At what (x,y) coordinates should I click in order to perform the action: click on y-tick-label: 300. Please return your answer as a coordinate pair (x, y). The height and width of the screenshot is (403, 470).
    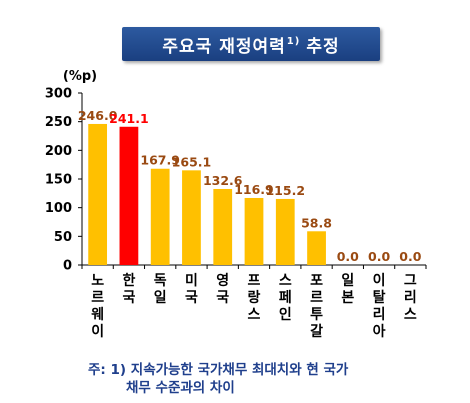
    Looking at the image, I should click on (58, 94).